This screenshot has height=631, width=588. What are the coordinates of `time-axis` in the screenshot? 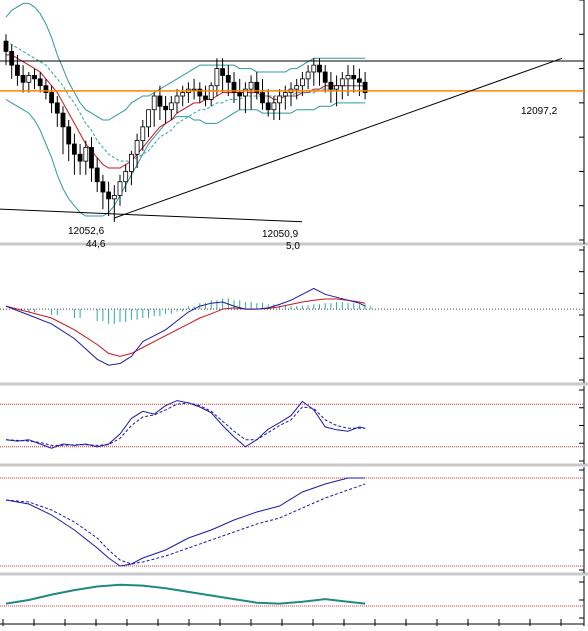 It's located at (292, 622).